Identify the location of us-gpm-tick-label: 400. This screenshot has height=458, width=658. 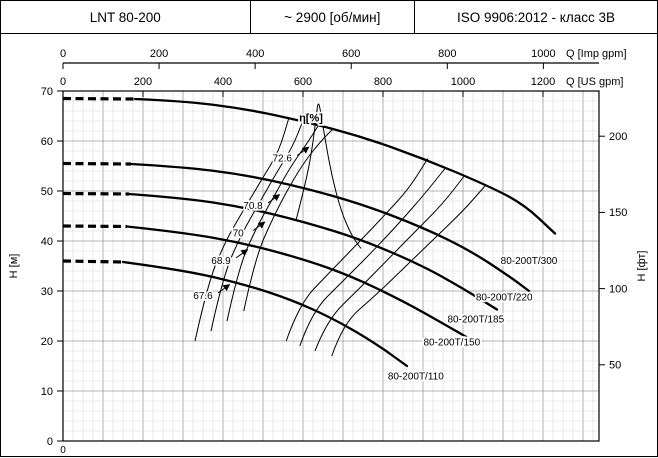
(223, 82).